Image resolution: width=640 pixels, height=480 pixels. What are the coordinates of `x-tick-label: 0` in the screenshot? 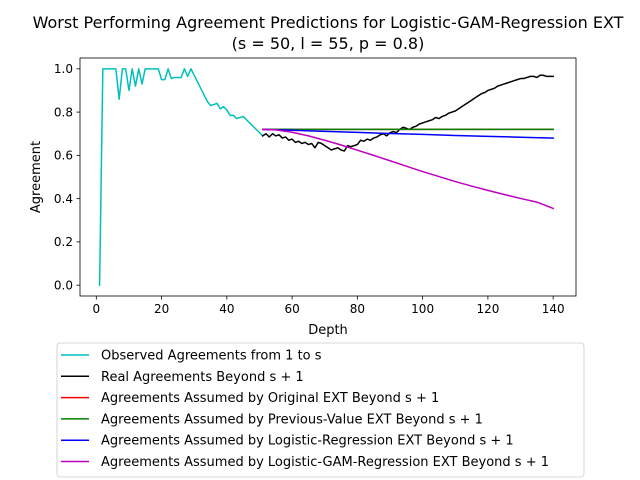 It's located at (96, 309).